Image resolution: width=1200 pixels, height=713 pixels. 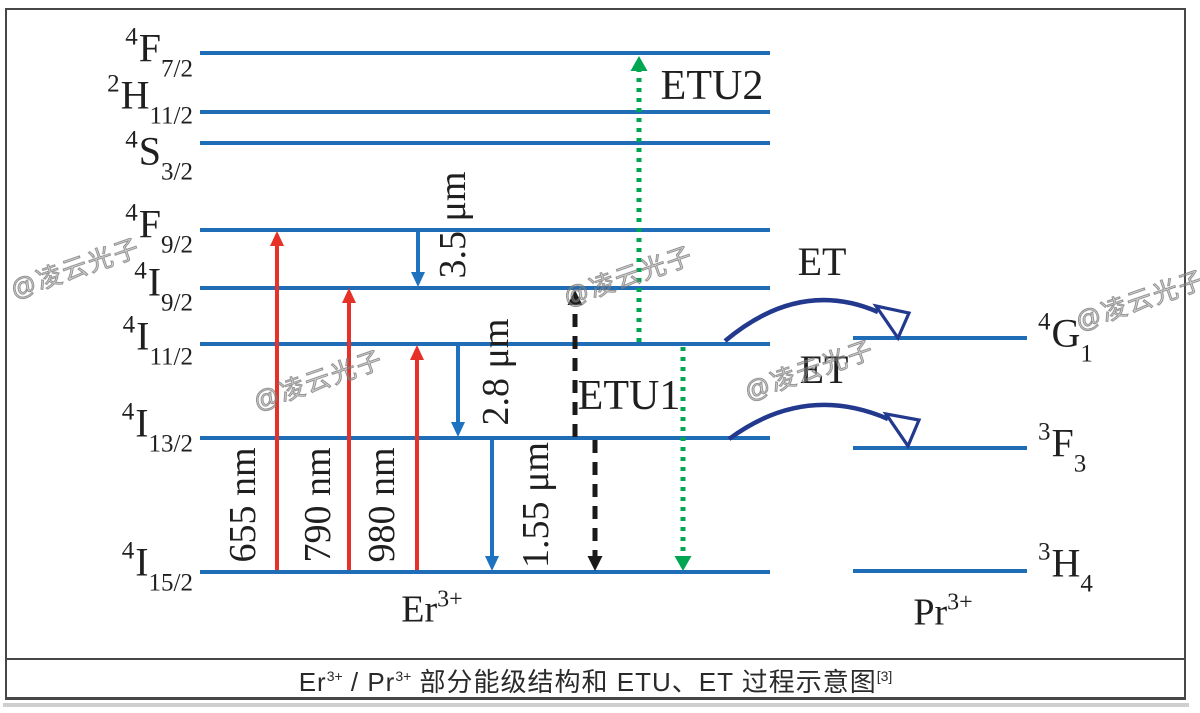 What do you see at coordinates (432, 608) in the screenshot?
I see `er-ion-label: Er3+` at bounding box center [432, 608].